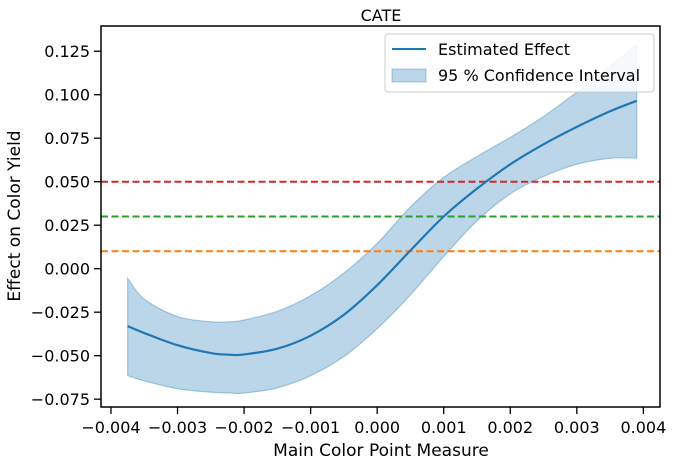  Describe the element at coordinates (110, 427) in the screenshot. I see `x-tick-label: −0.004` at that location.